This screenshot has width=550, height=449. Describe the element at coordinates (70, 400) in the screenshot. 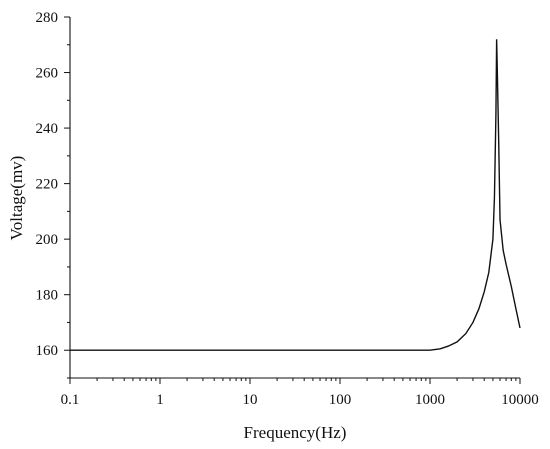

I see `x-tick-label: 0.1` at that location.